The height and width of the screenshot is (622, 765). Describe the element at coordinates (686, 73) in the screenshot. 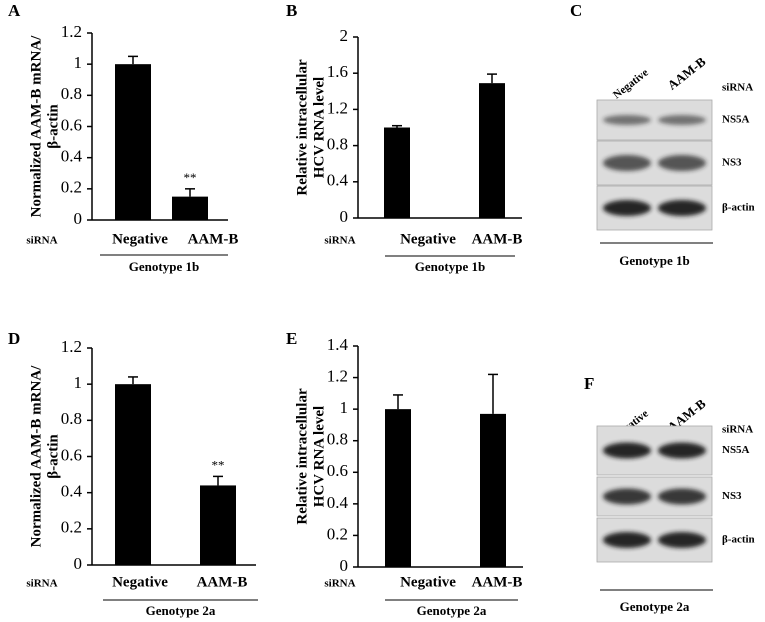

I see `lane-label: AAM-B` at that location.